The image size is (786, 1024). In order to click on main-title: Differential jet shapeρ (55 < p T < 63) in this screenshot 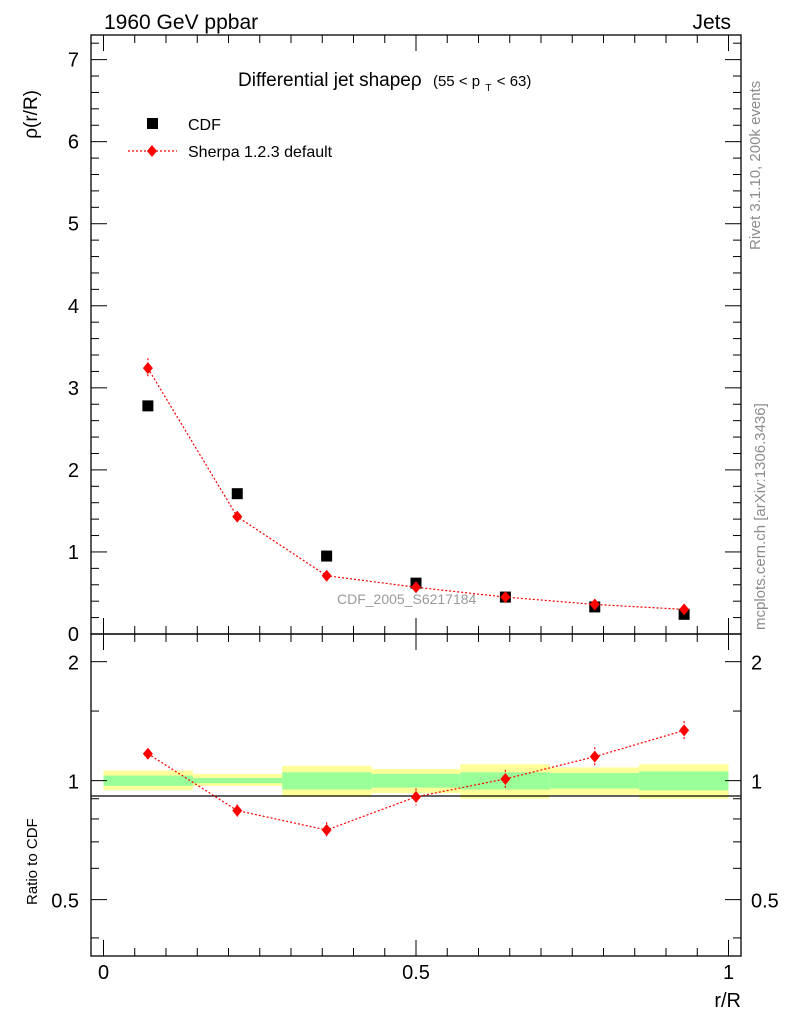, I will do `click(384, 83)`.